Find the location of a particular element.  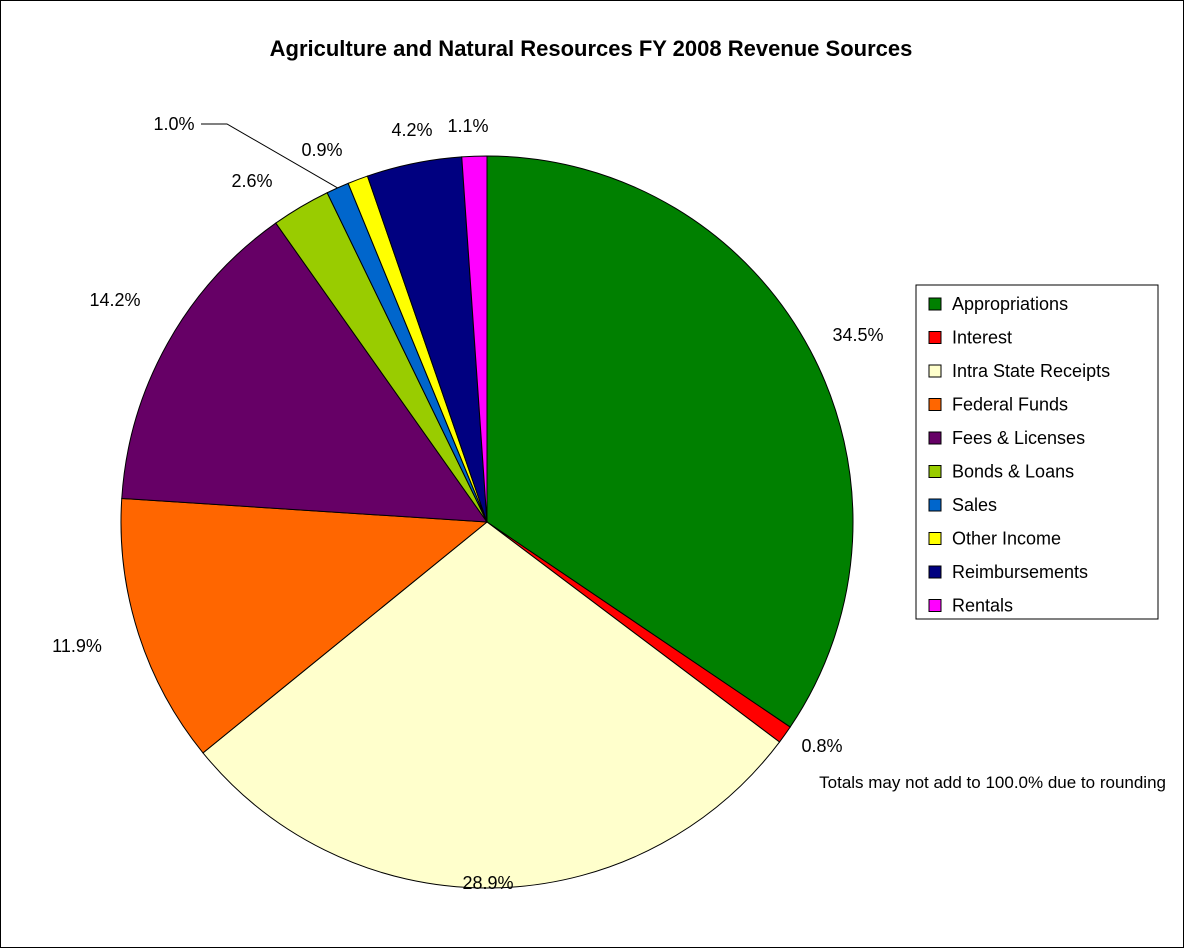

legend-label: Other Income is located at coordinates (1006, 539).